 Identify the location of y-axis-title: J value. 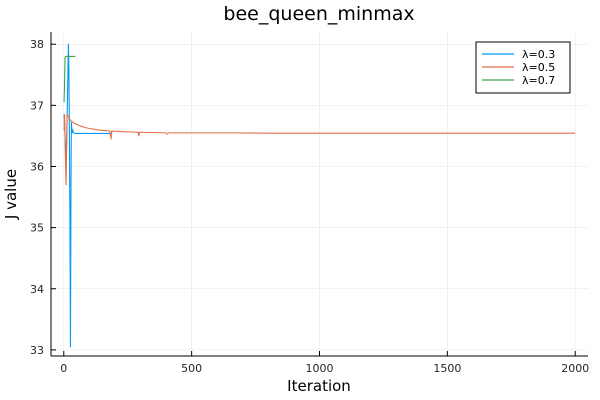
(11, 194).